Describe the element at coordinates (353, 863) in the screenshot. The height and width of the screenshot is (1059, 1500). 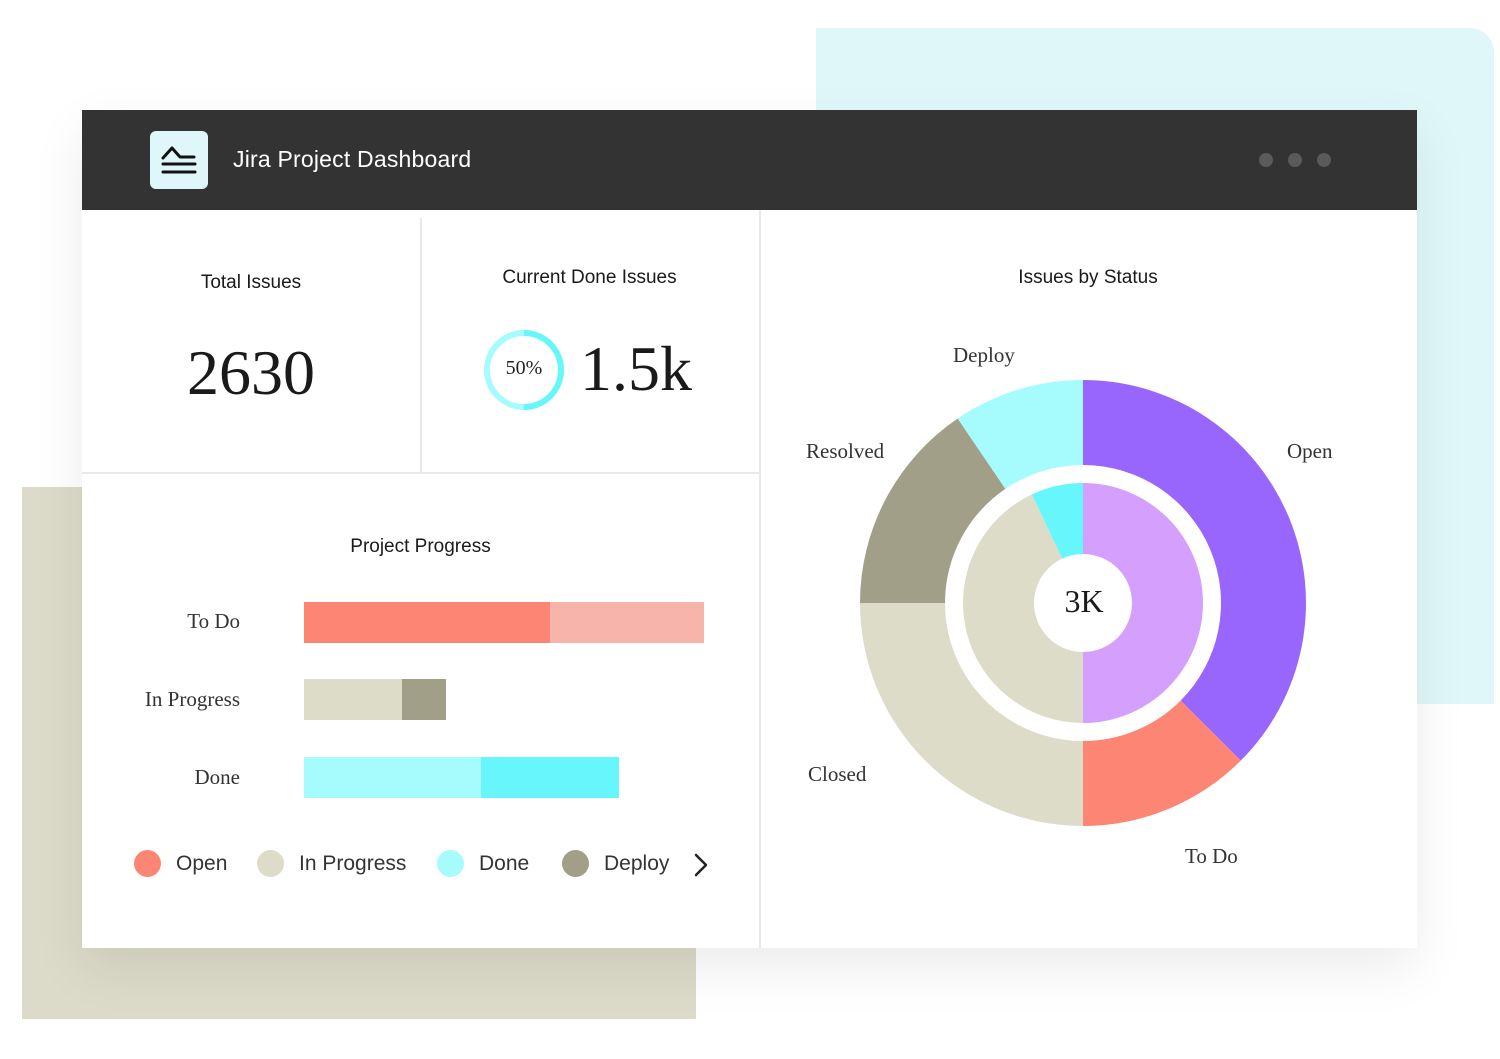
I see `legend-label: In Progress` at that location.